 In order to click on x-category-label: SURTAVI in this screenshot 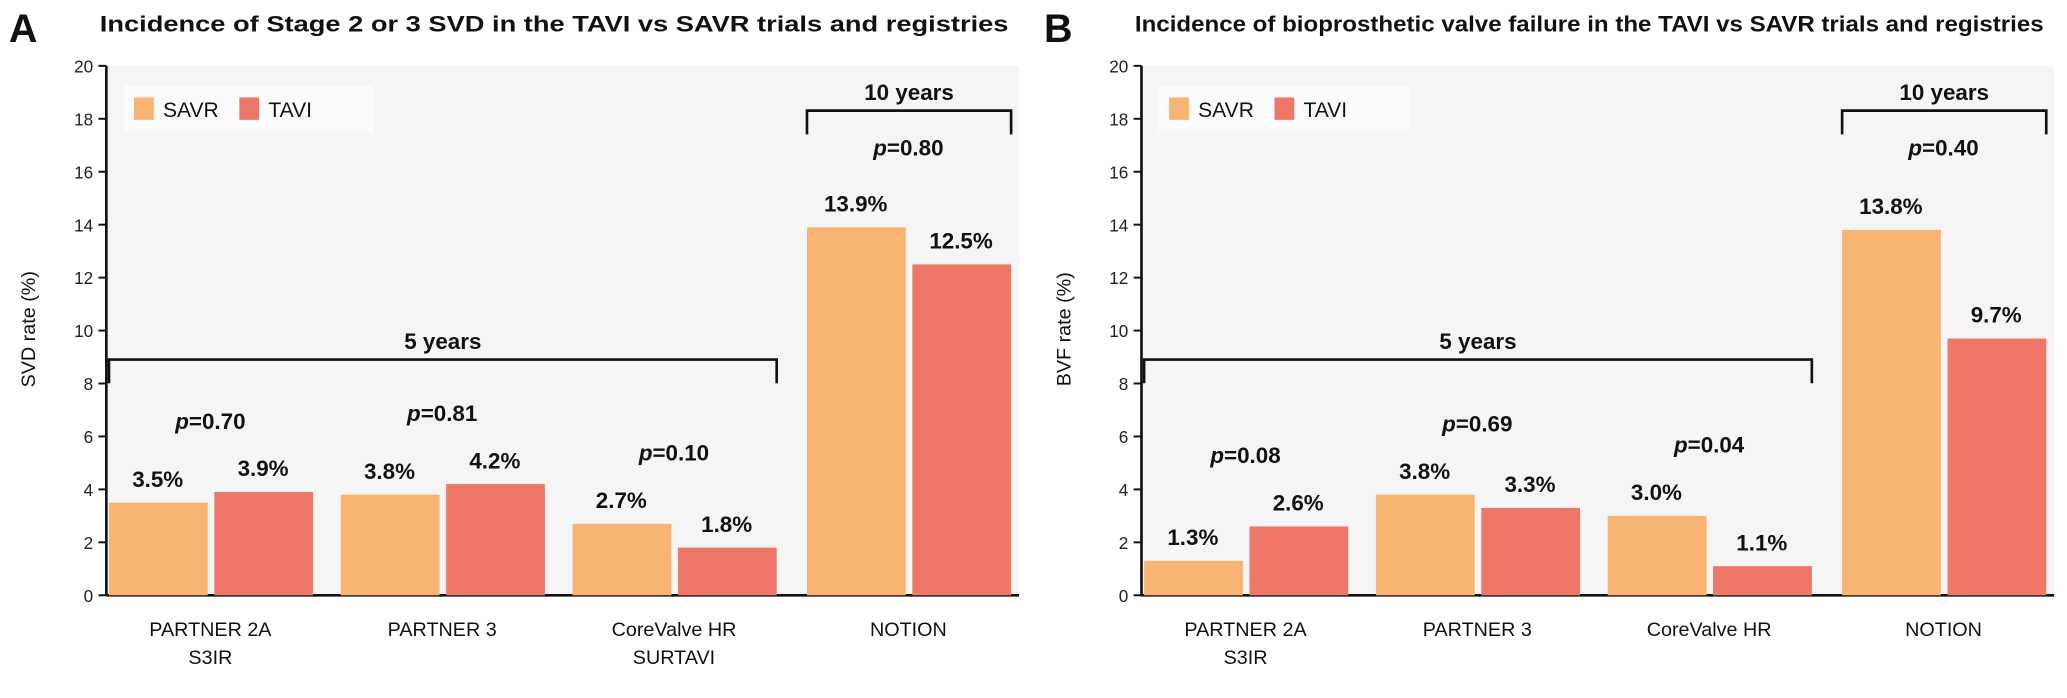, I will do `click(674, 658)`.